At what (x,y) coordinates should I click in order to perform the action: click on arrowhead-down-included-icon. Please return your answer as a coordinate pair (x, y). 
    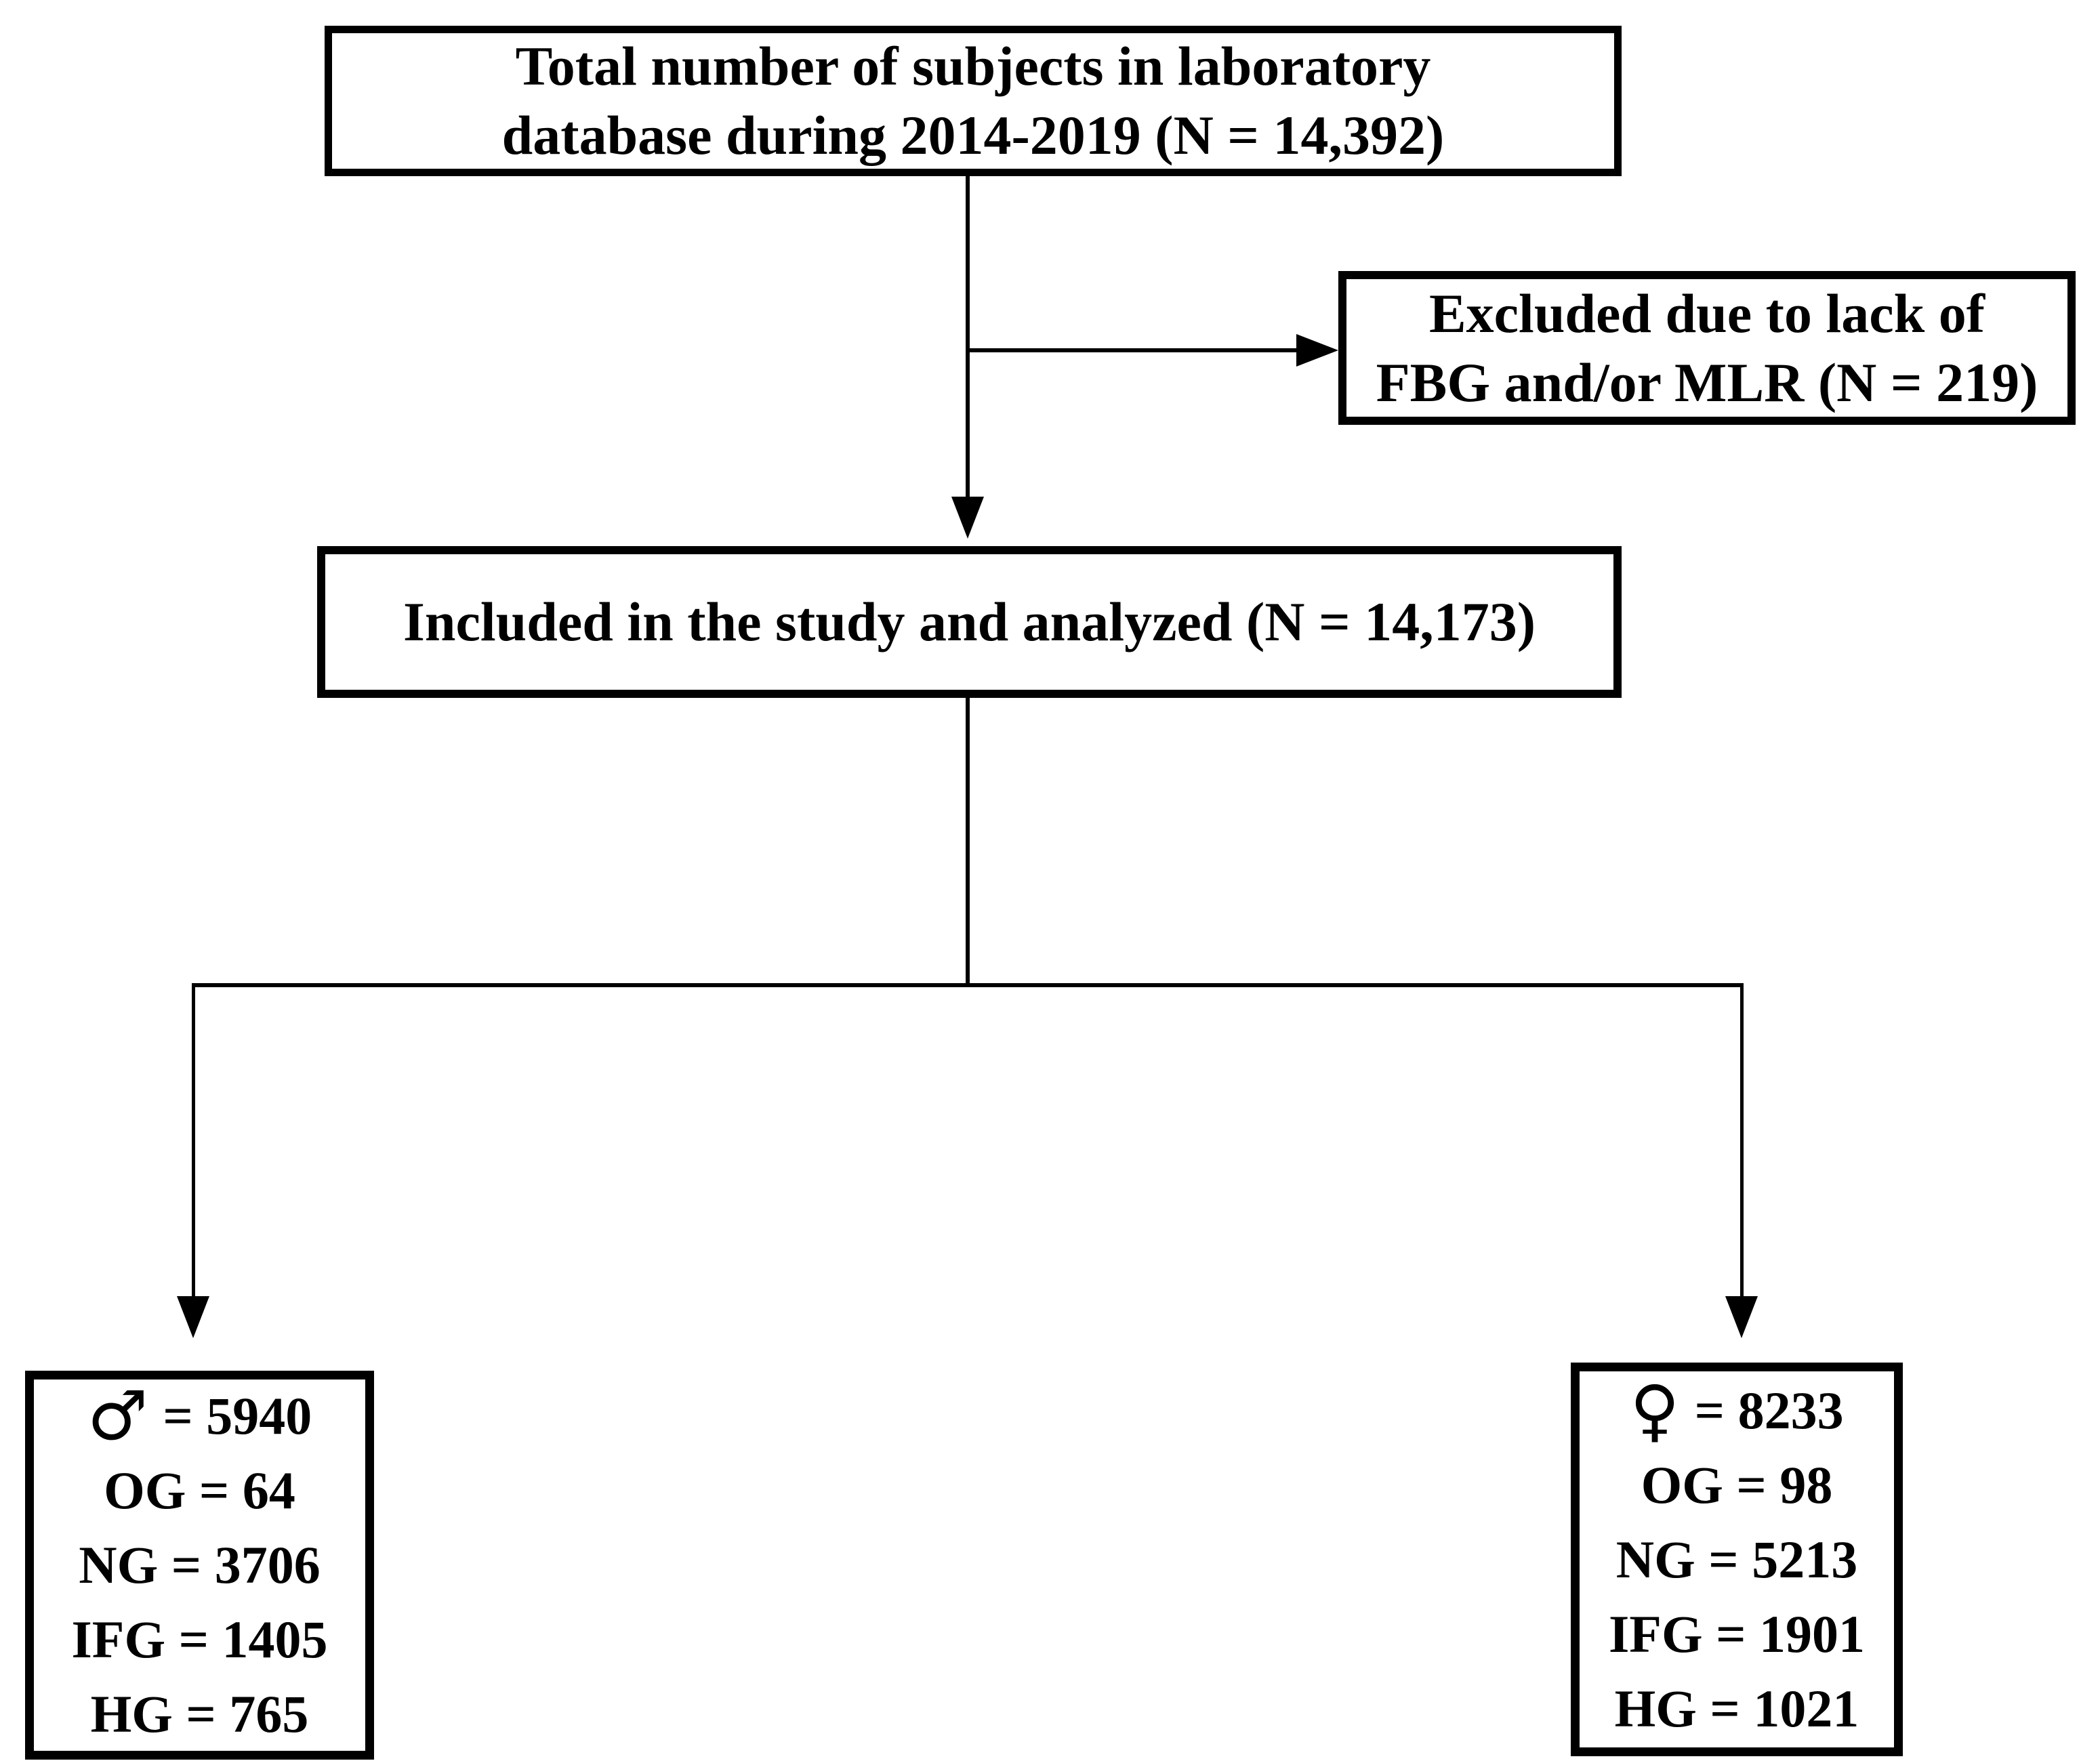
    Looking at the image, I should click on (967, 518).